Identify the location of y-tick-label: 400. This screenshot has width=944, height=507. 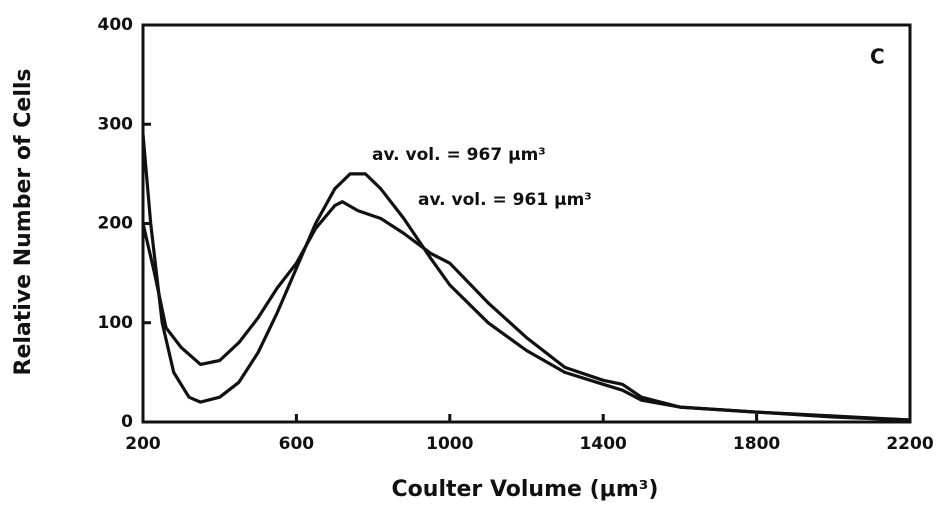
(116, 25).